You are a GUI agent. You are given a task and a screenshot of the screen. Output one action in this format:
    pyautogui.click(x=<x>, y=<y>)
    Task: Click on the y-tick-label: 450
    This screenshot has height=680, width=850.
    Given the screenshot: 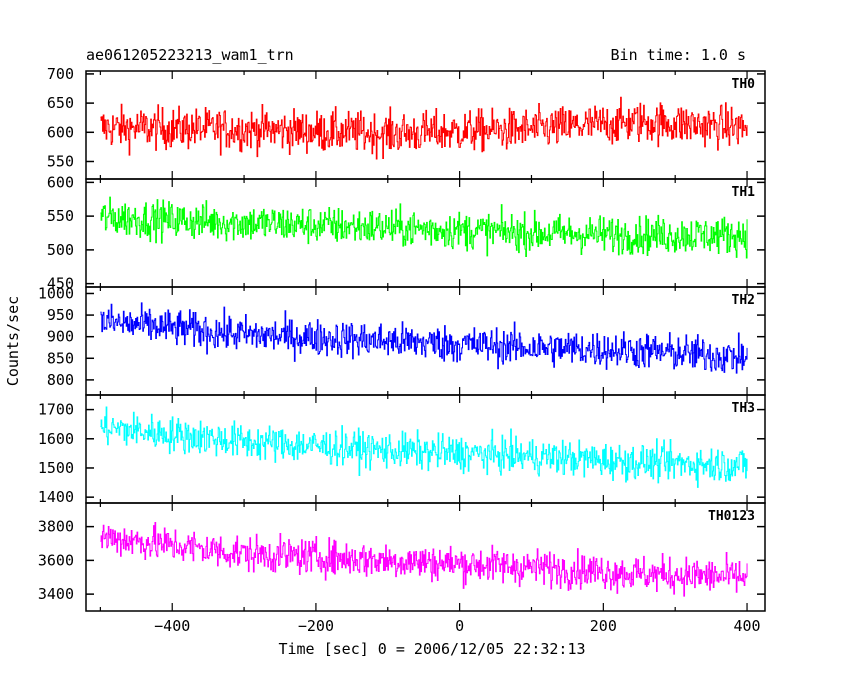 What is the action you would take?
    pyautogui.click(x=60, y=284)
    